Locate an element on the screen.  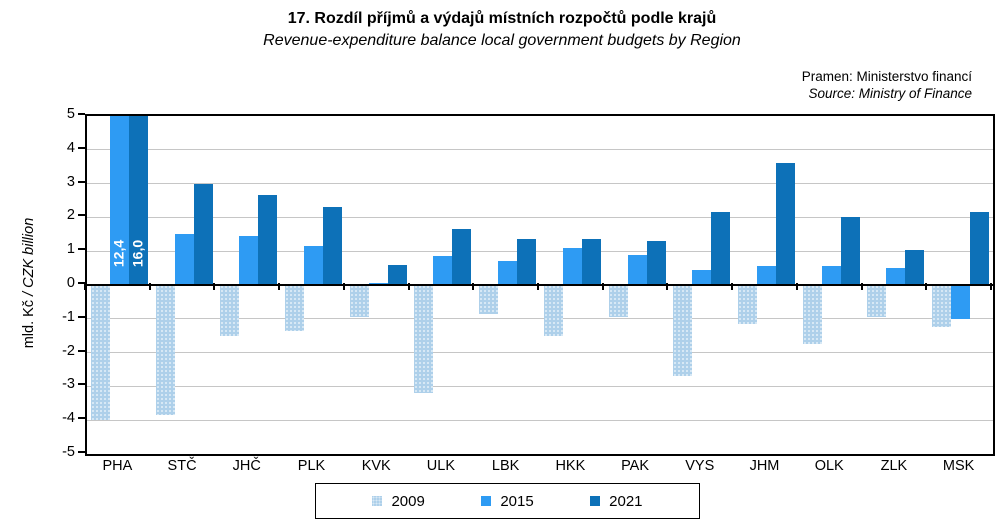
y-tick-label--2: -2 is located at coordinates (68, 350).